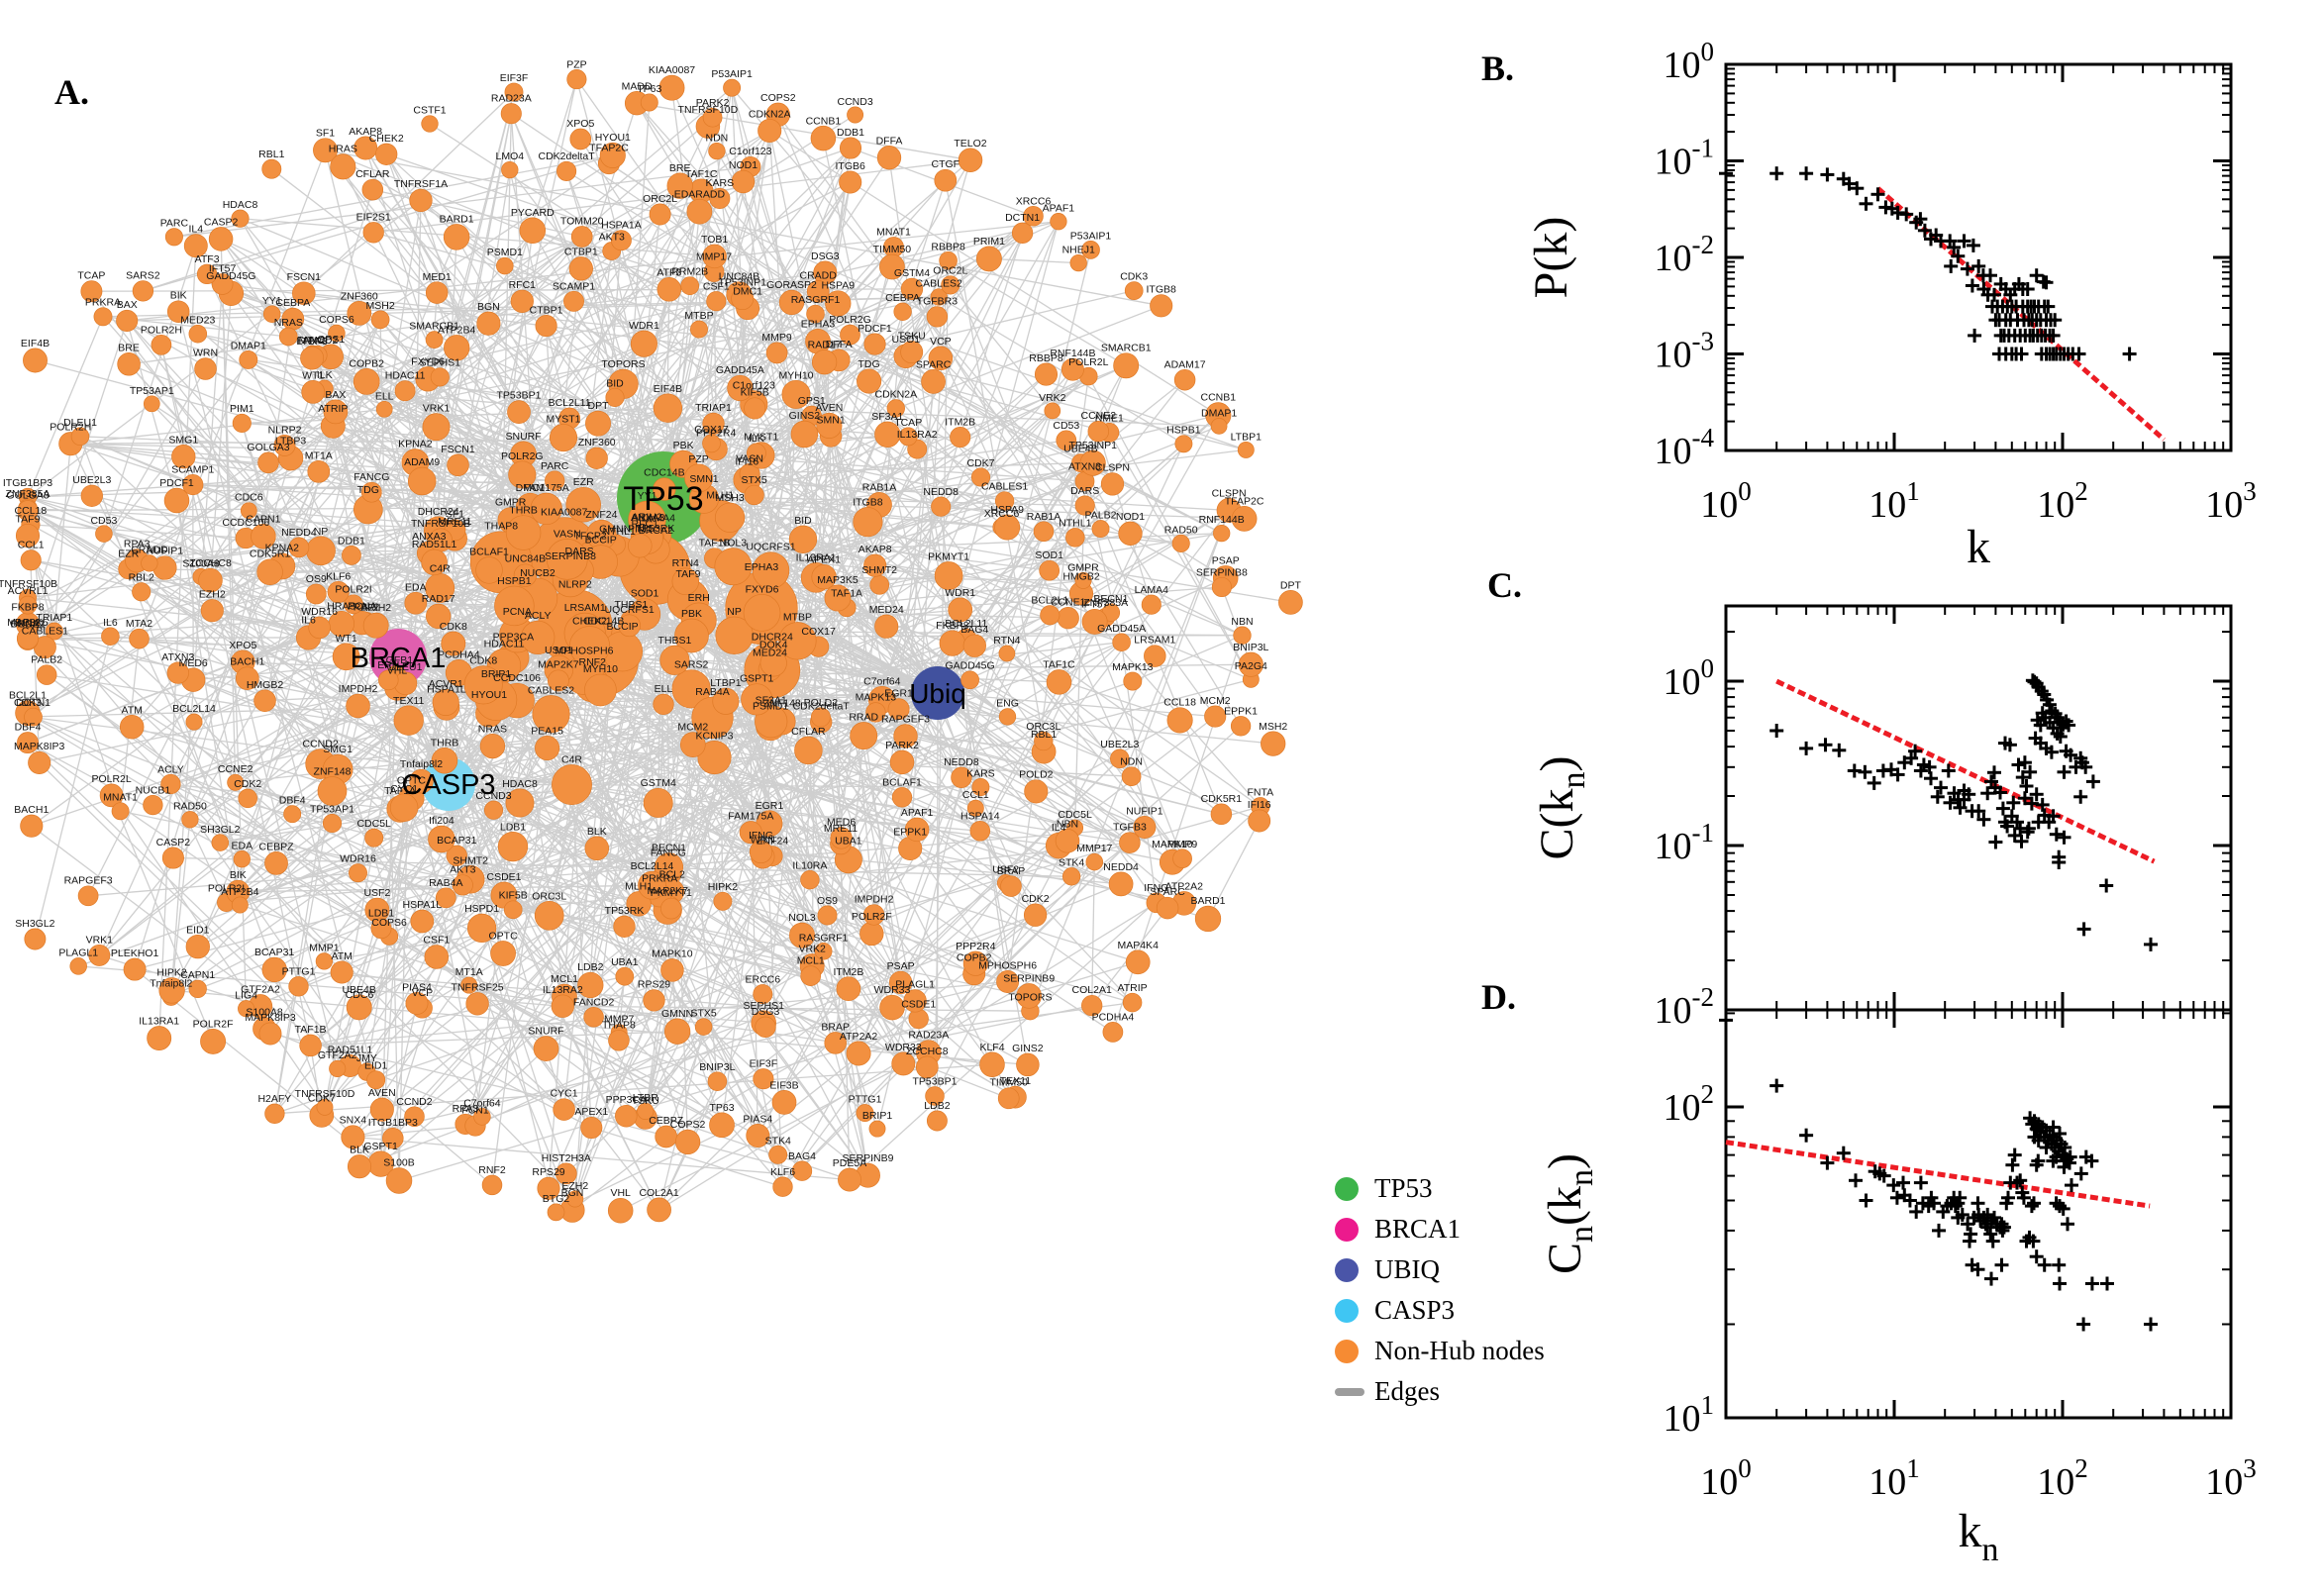 The height and width of the screenshot is (1596, 2323). Describe the element at coordinates (1685, 159) in the screenshot. I see `tick-label: 10⁻¹` at that location.